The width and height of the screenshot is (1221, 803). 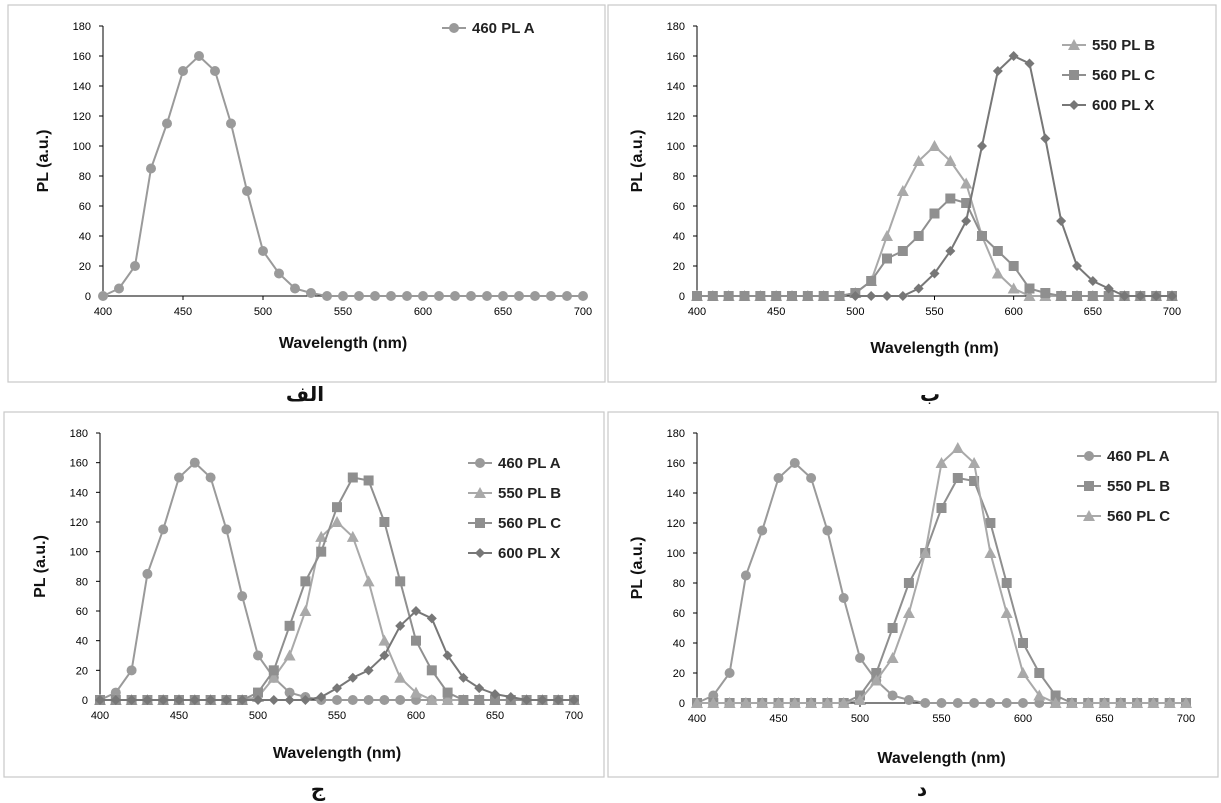 What do you see at coordinates (79, 464) in the screenshot?
I see `y-tick-label: 160` at bounding box center [79, 464].